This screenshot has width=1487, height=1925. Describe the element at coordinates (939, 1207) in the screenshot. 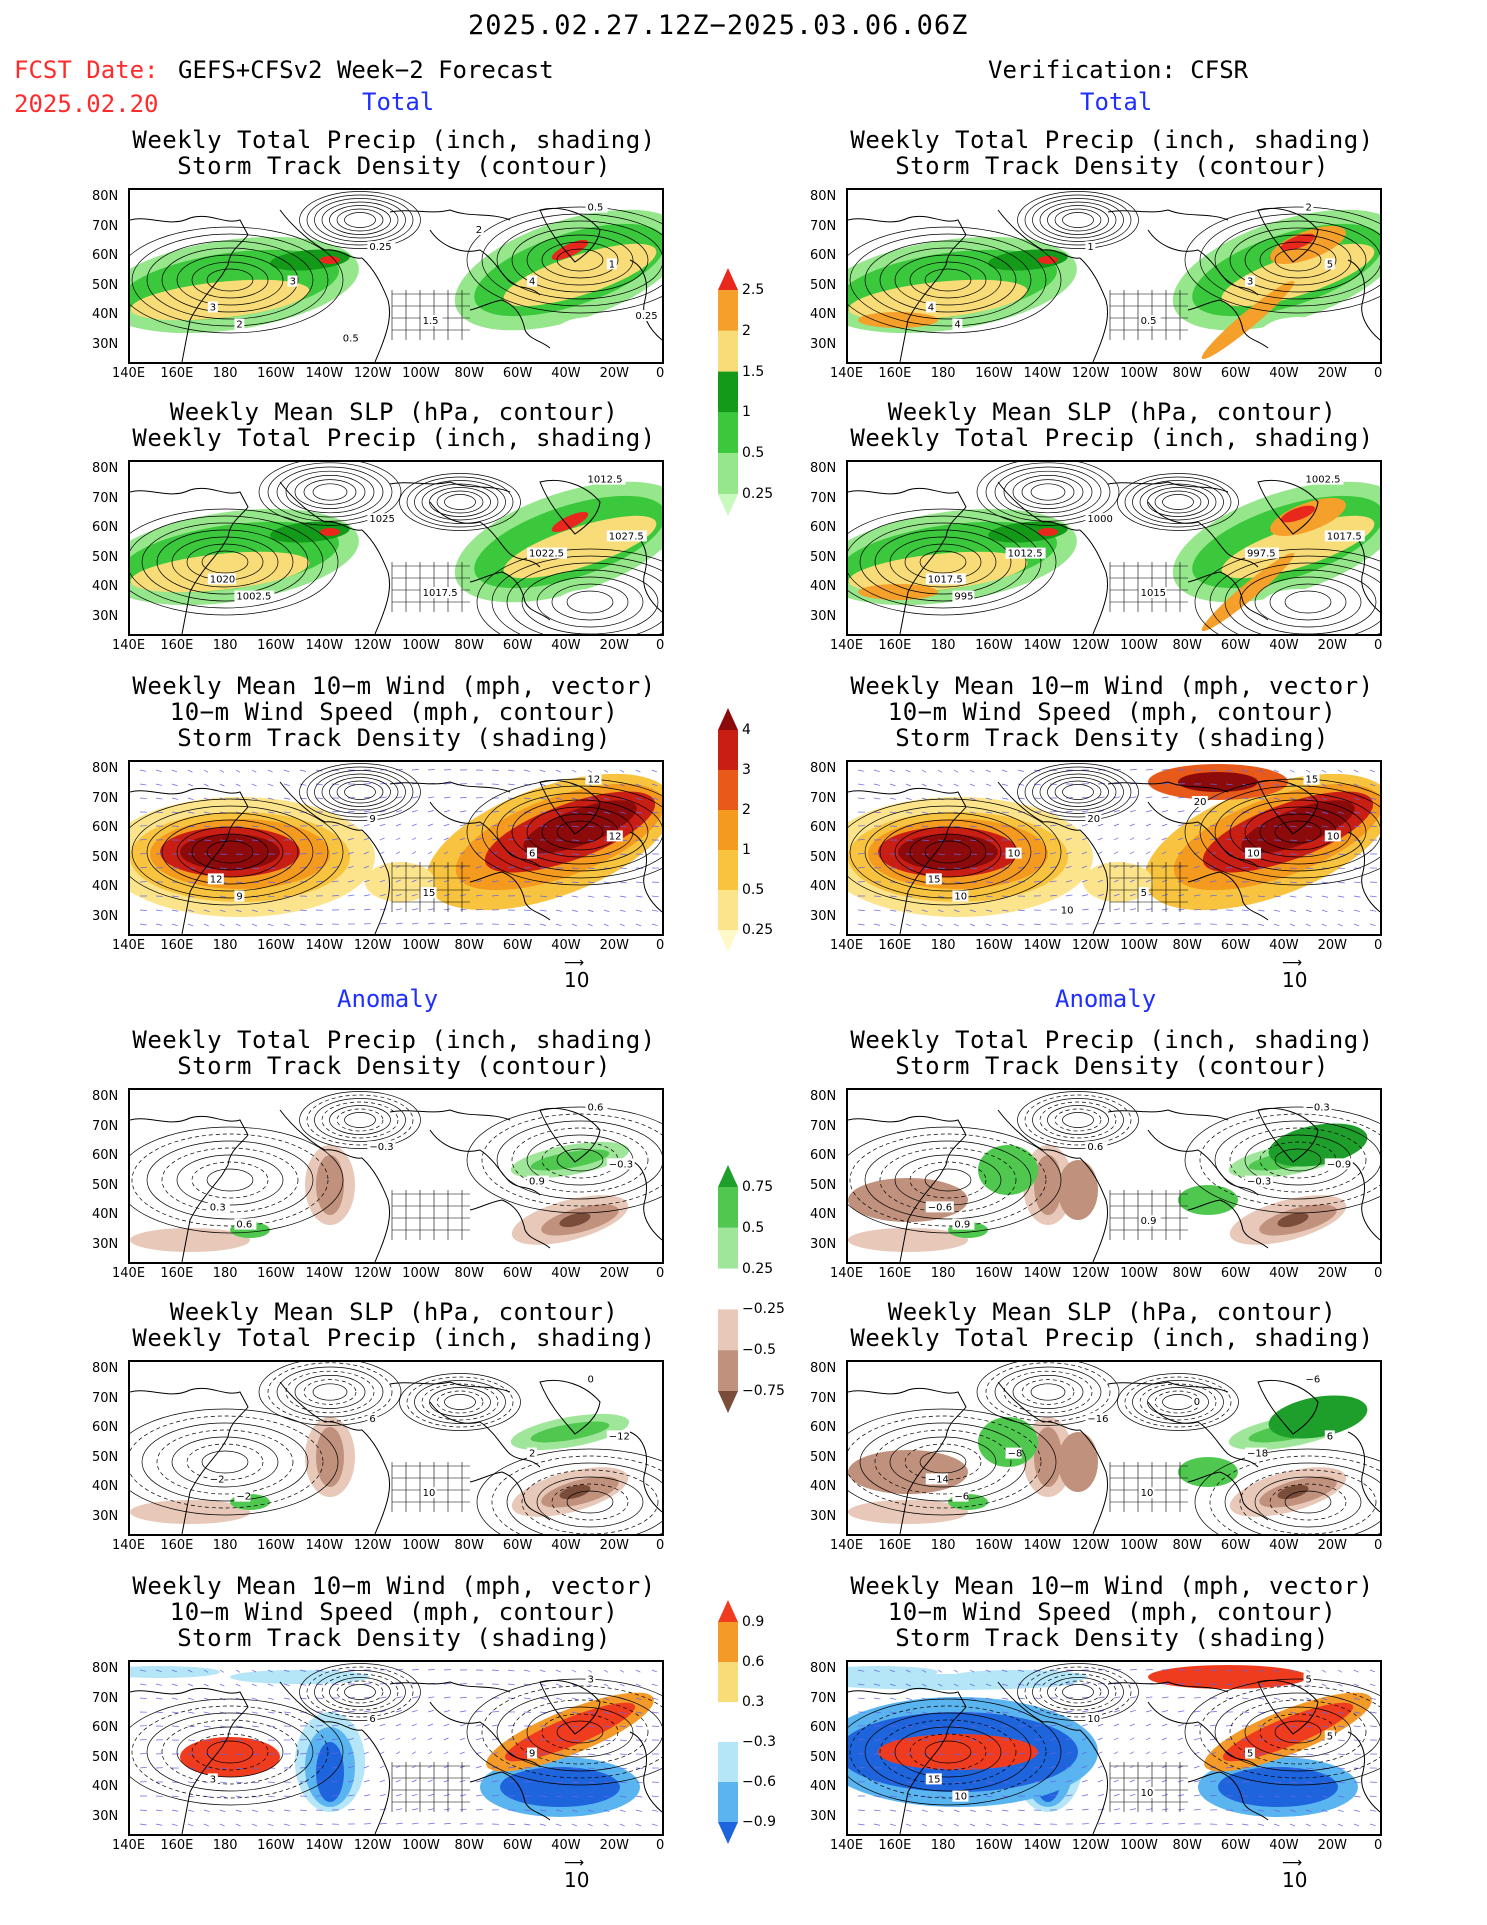

I see `contour-label: −0.6` at that location.